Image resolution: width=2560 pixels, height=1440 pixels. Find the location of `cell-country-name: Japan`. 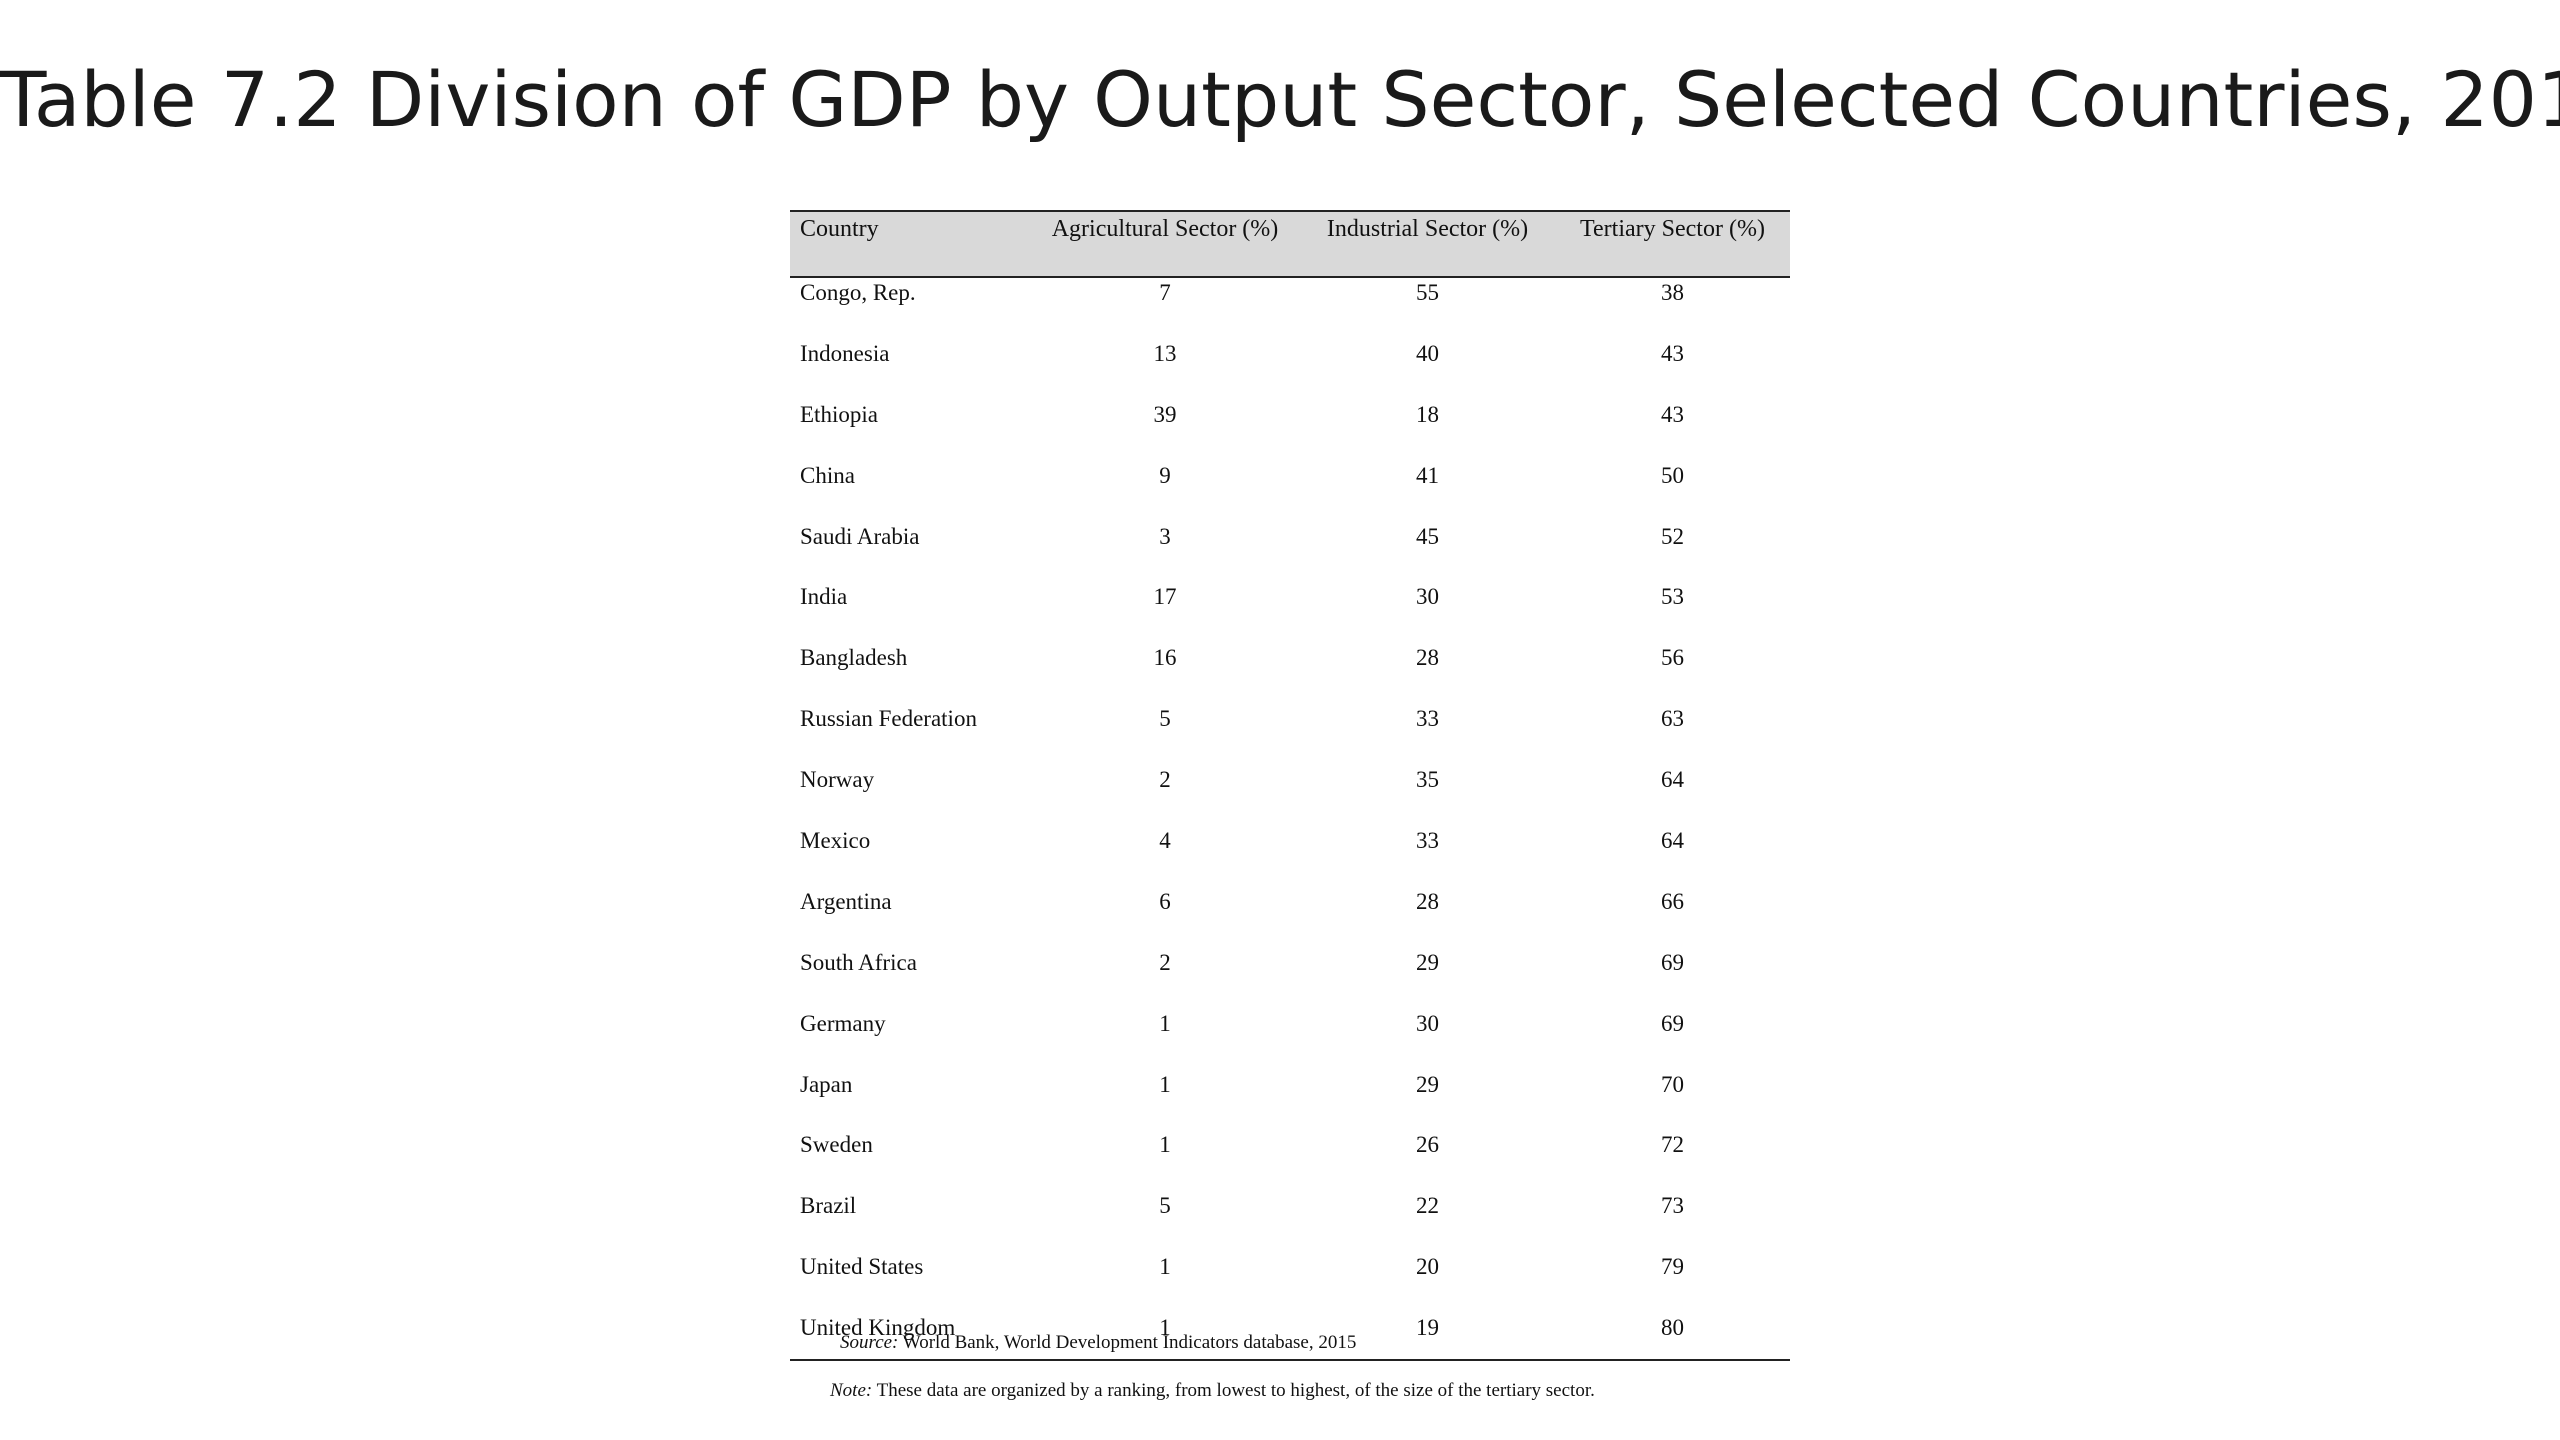

cell-country-name: Japan is located at coordinates (826, 1084).